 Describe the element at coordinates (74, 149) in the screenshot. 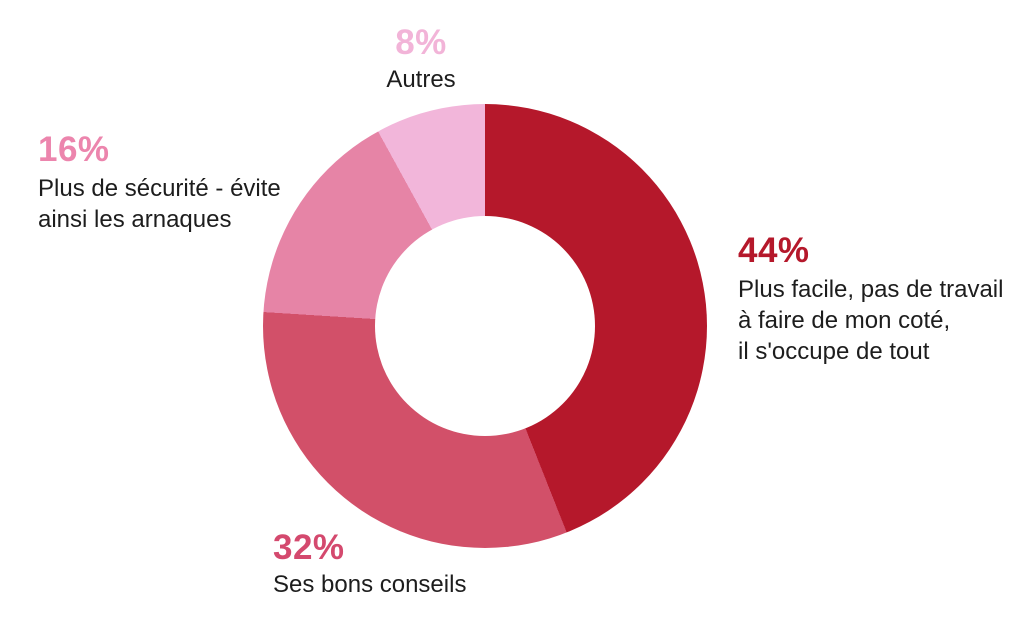

I see `percent-label-16: 16%` at that location.